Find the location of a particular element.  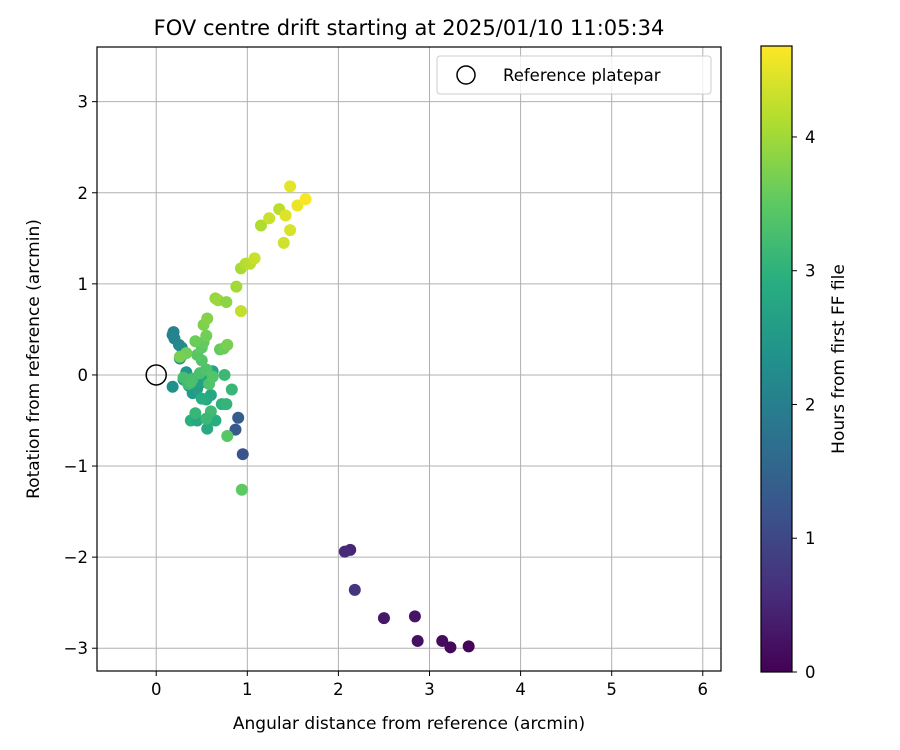

colorbar: 0 1 2 3 4 Hours from first FF file is located at coordinates (804, 363).